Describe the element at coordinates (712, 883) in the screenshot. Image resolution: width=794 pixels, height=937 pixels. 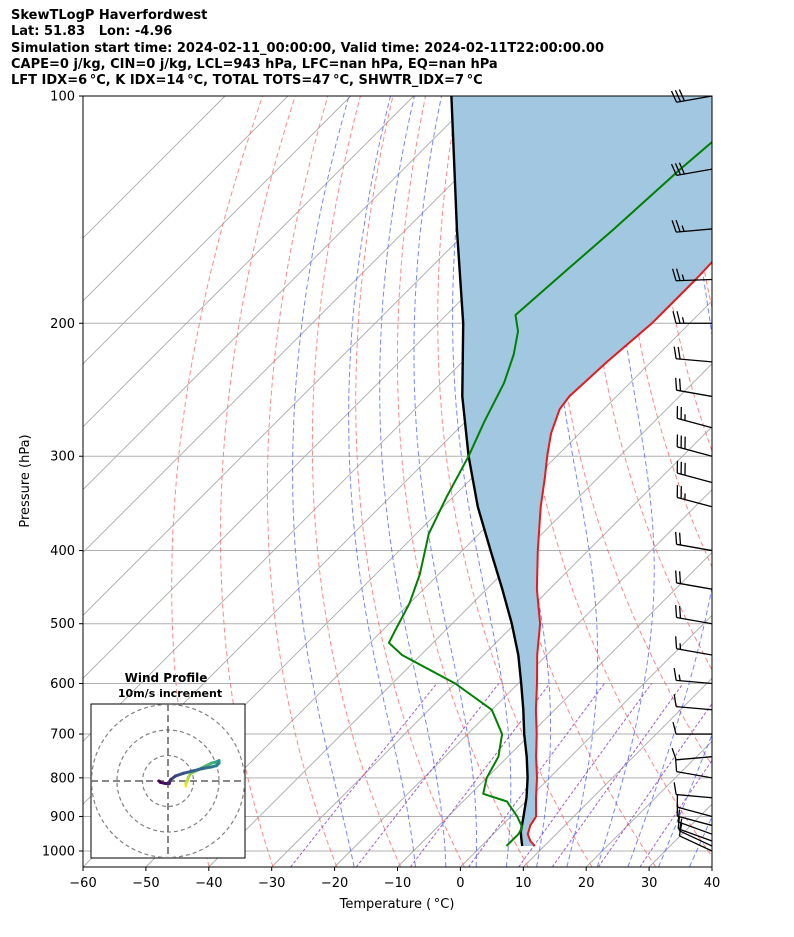
I see `x-tick-label: 40` at that location.